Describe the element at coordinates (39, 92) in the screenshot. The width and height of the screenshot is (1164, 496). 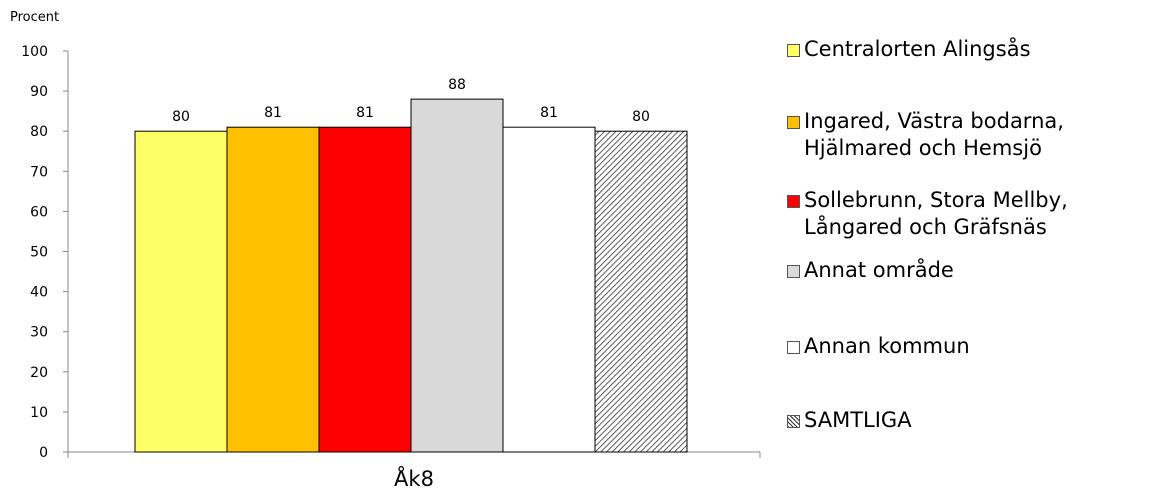
I see `y-tick-label: 90` at that location.